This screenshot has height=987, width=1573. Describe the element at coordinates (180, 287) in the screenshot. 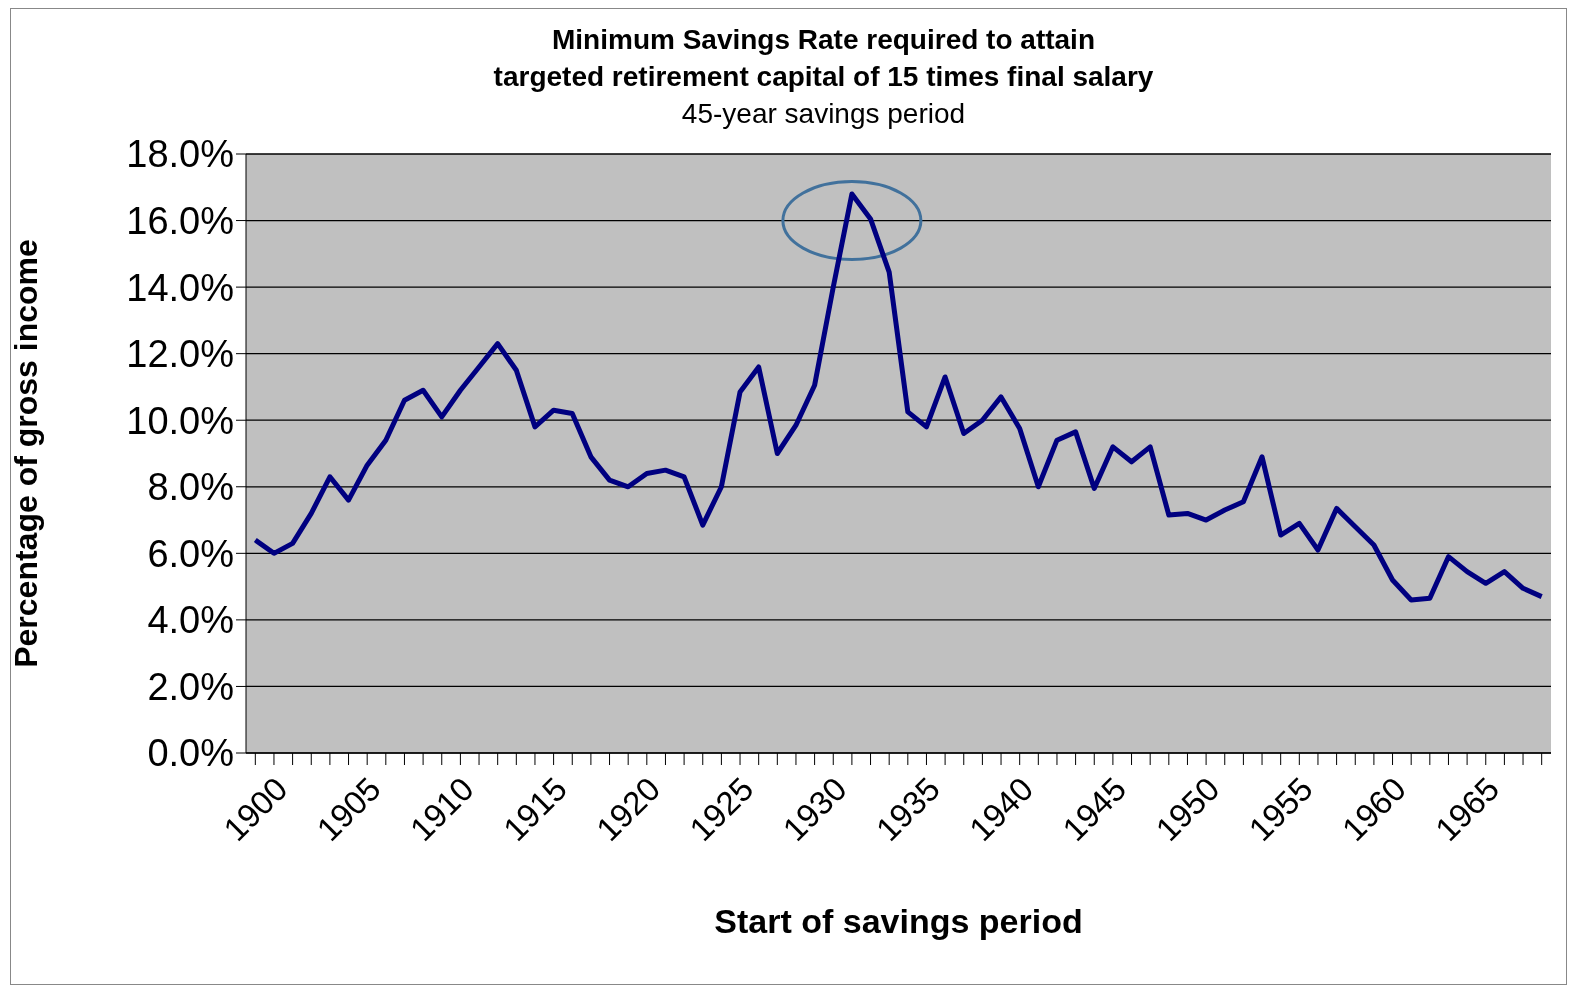

I see `y-tick-label: 14.0%` at that location.